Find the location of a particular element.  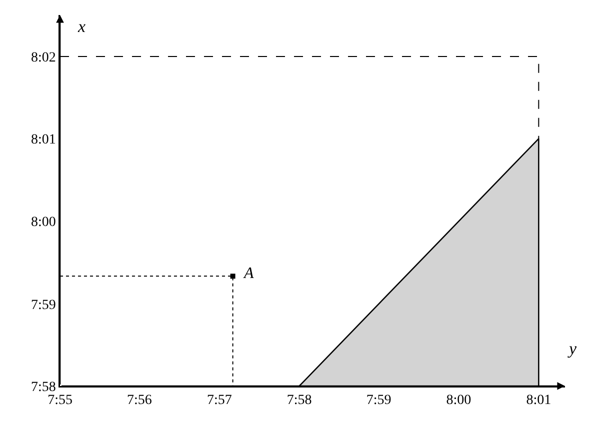

x-tick-label: 8:01 is located at coordinates (539, 400).